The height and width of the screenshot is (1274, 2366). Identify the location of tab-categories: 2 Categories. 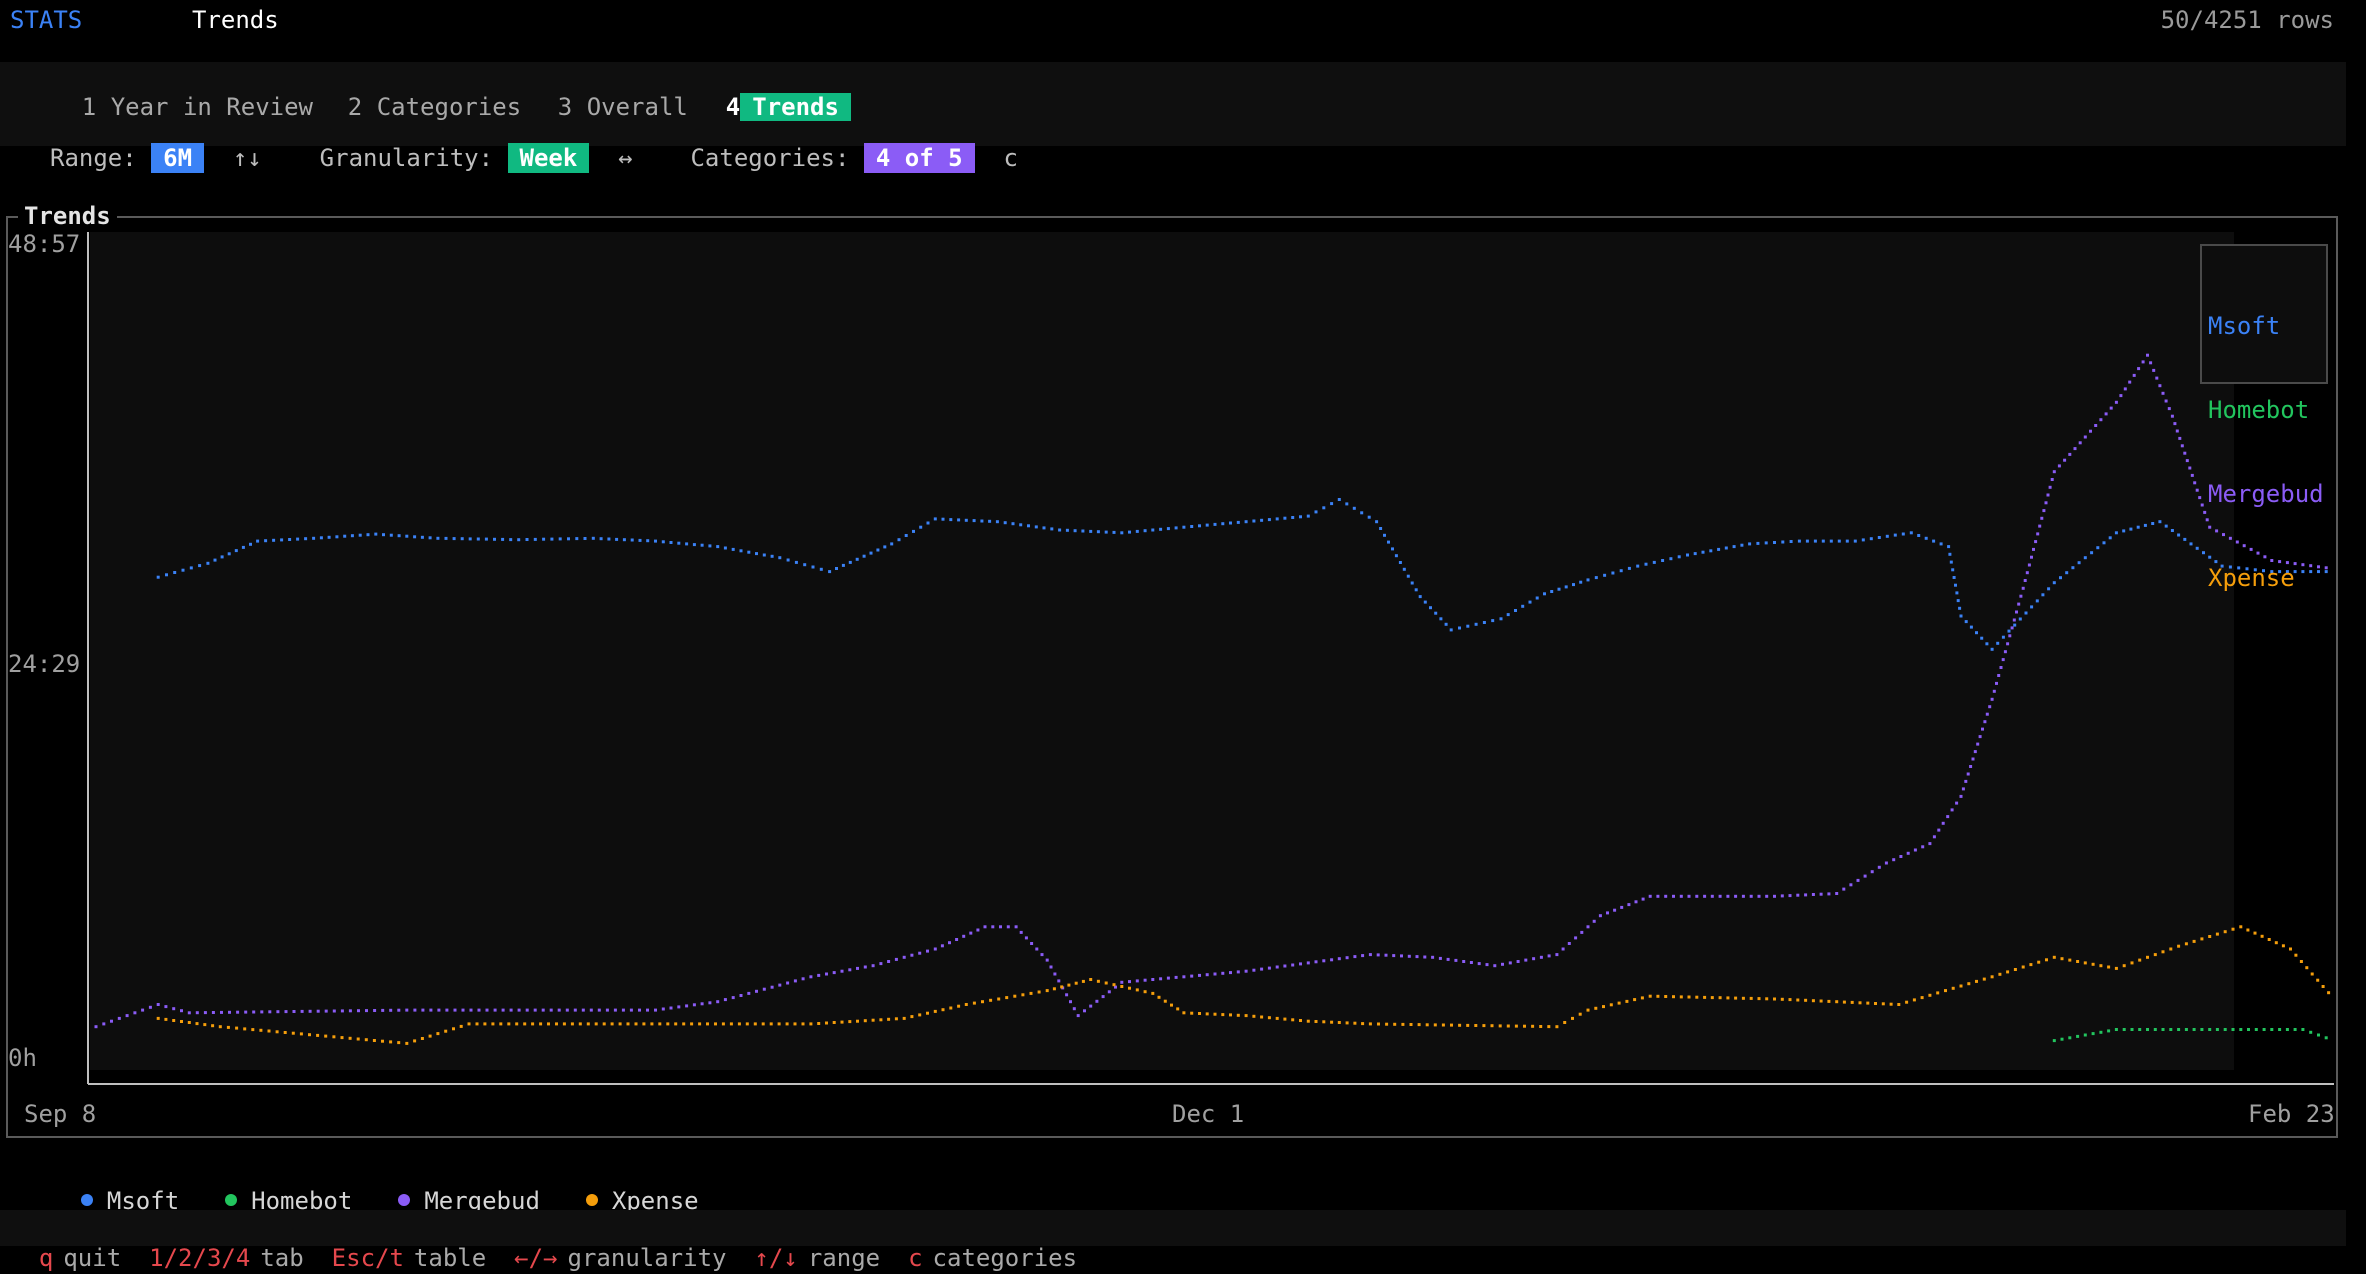
(405, 91).